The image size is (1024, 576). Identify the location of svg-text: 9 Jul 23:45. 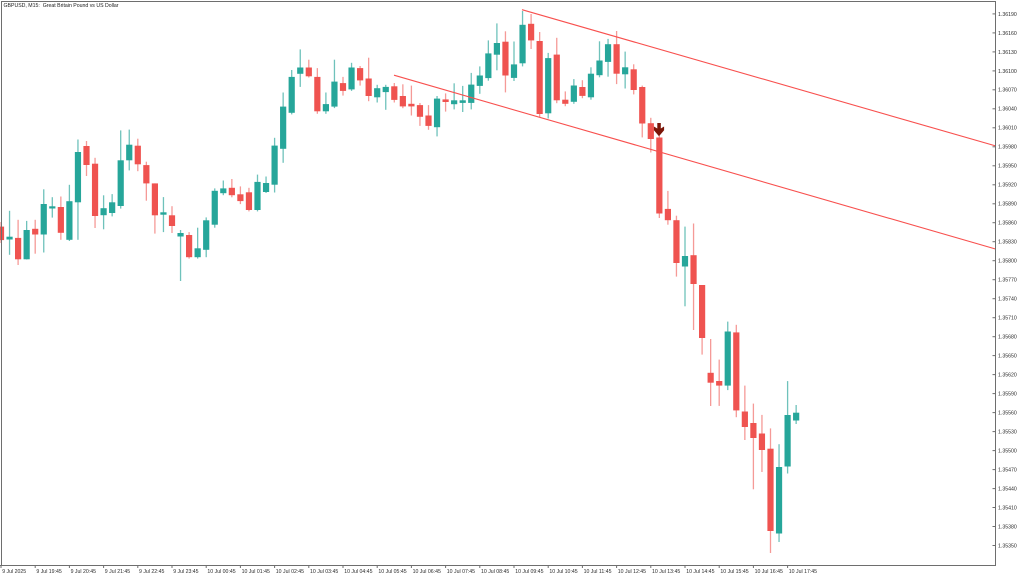
(185, 572).